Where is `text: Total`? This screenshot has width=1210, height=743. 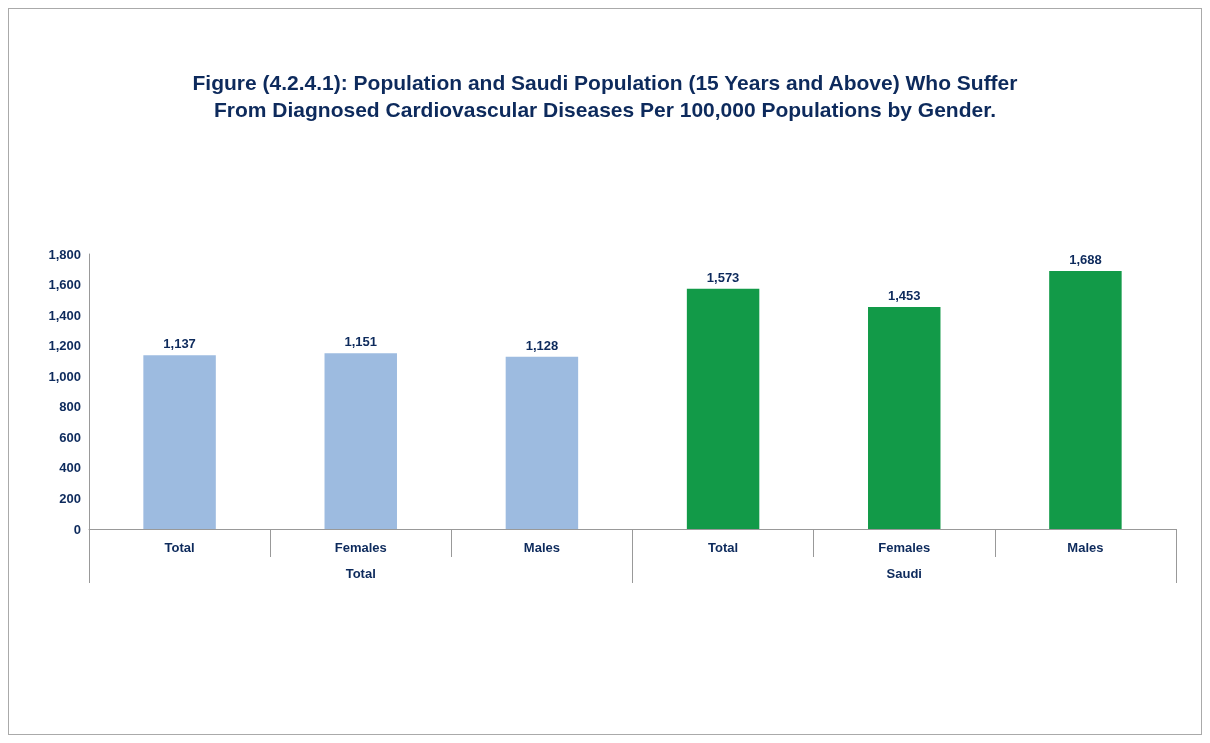
text: Total is located at coordinates (360, 573).